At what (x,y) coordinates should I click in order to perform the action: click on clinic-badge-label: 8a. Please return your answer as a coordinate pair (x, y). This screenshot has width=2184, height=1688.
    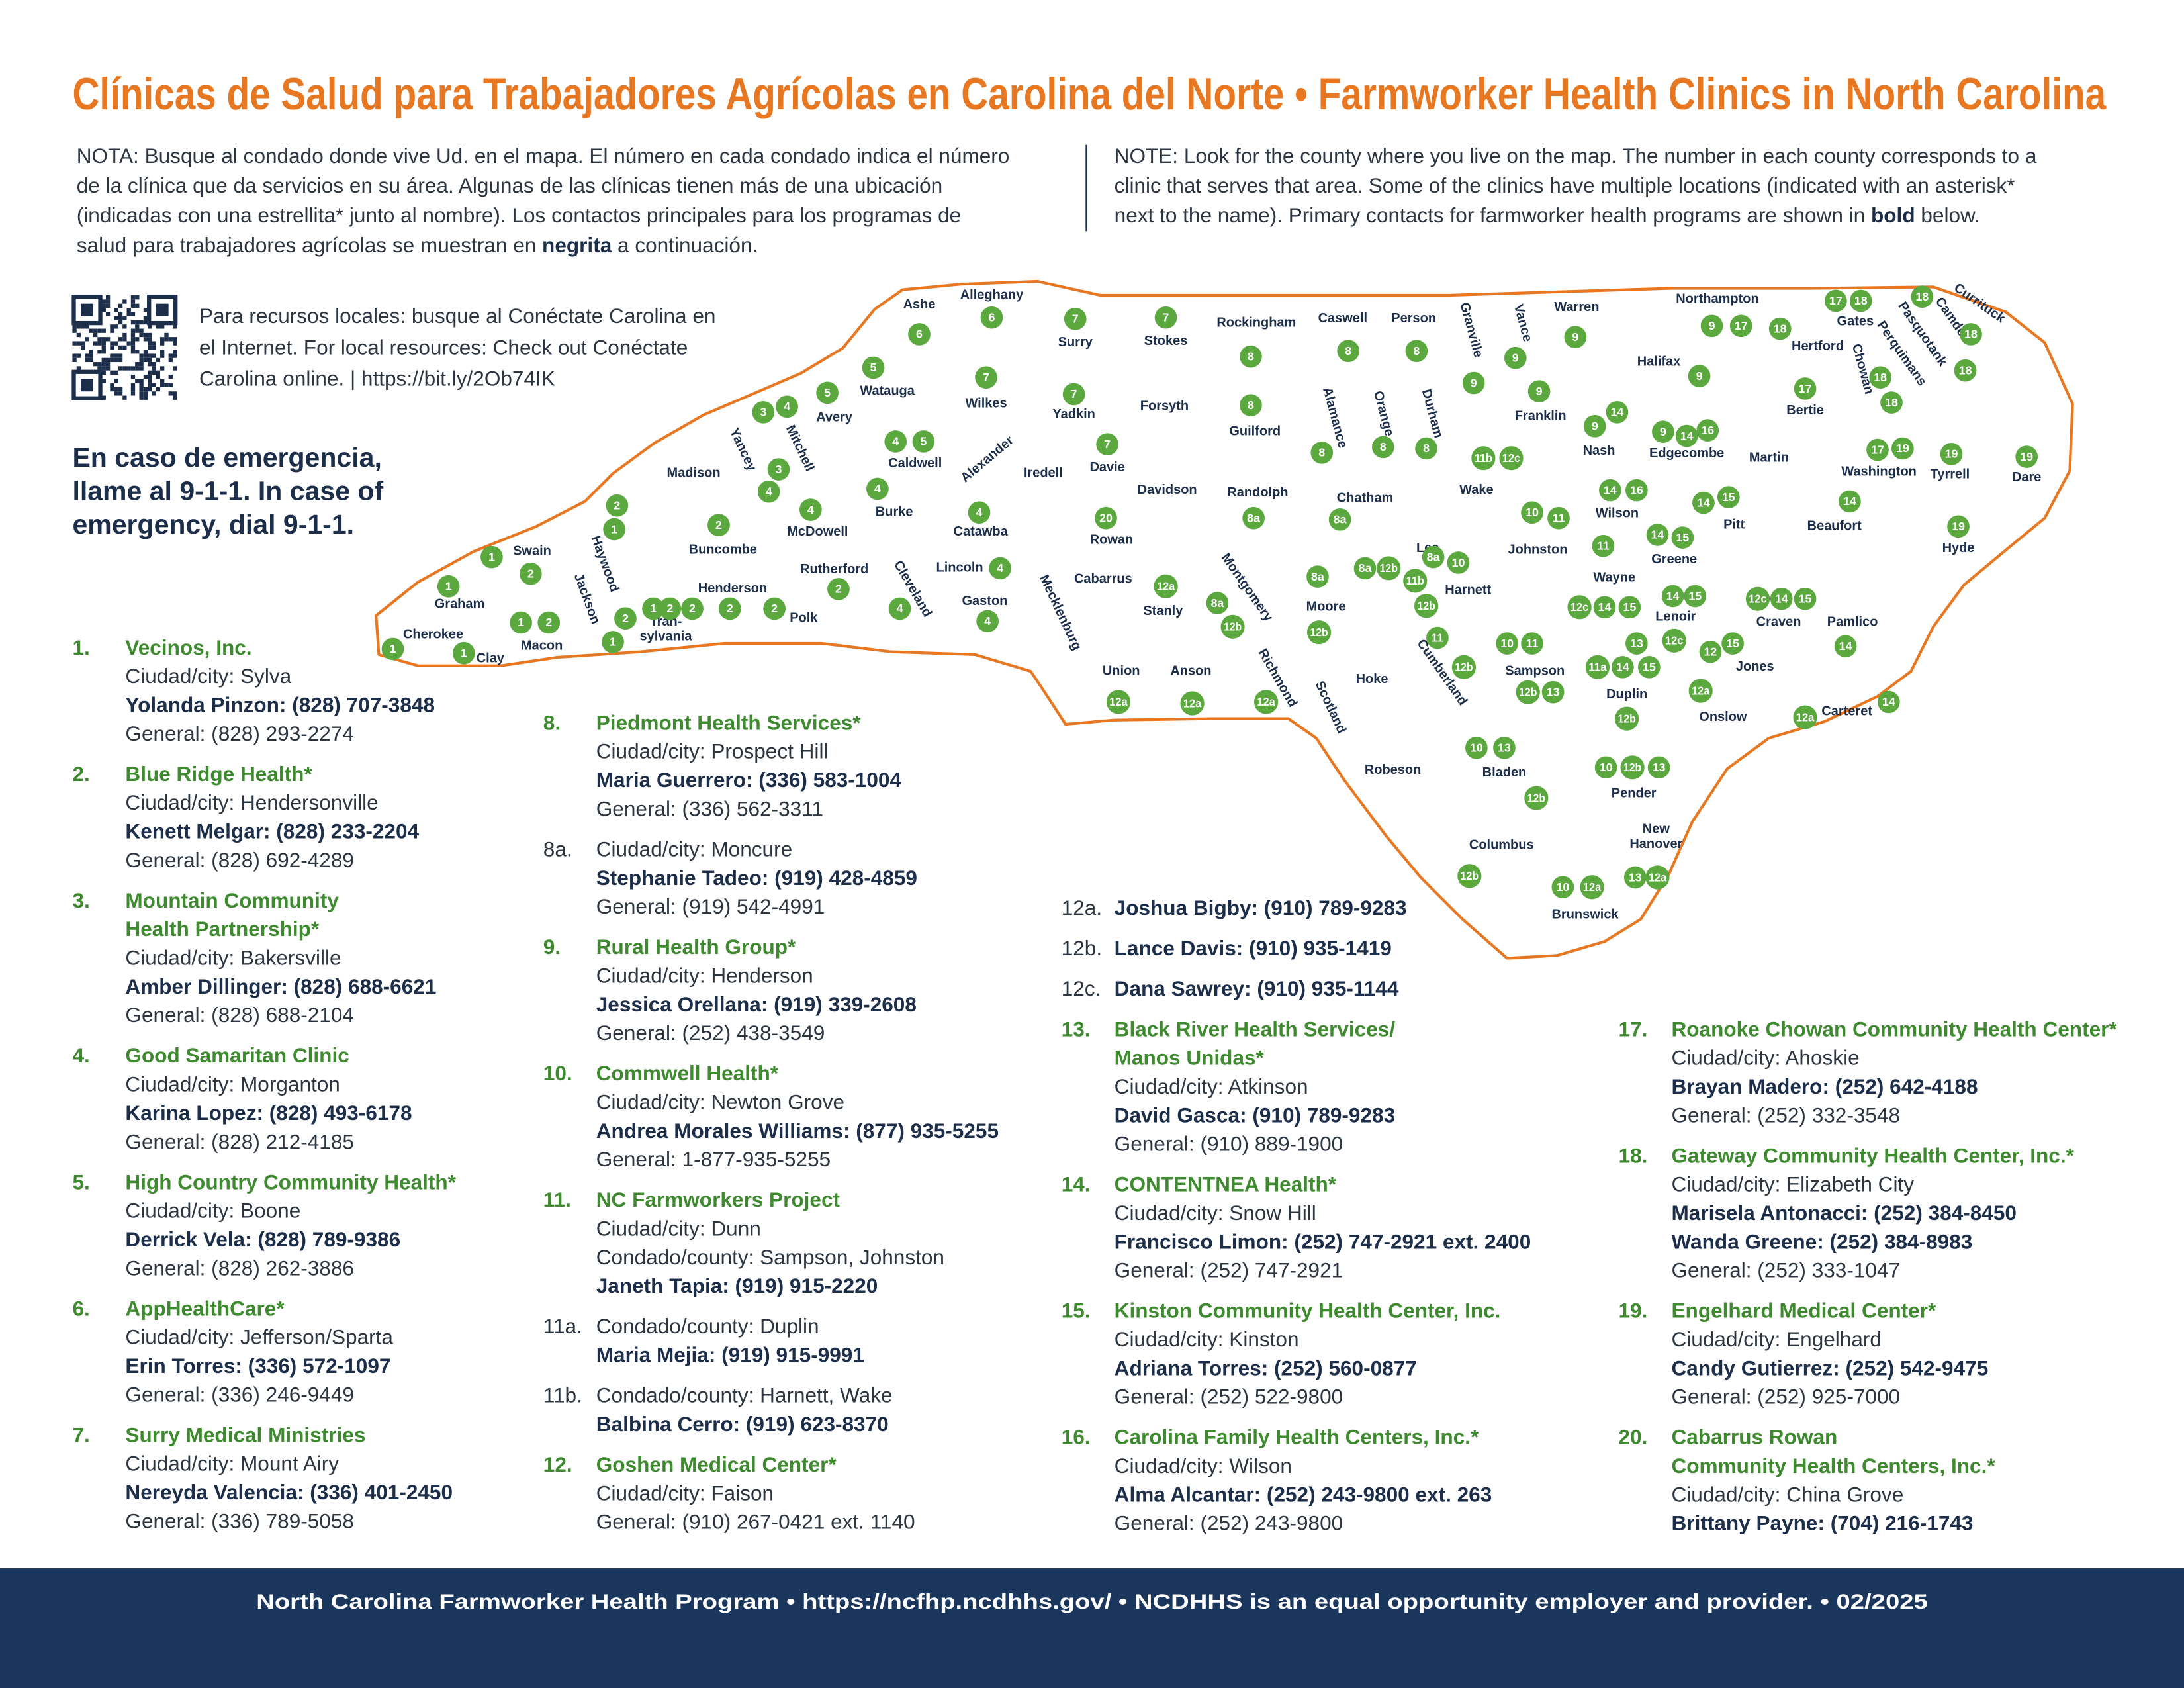
    Looking at the image, I should click on (1254, 517).